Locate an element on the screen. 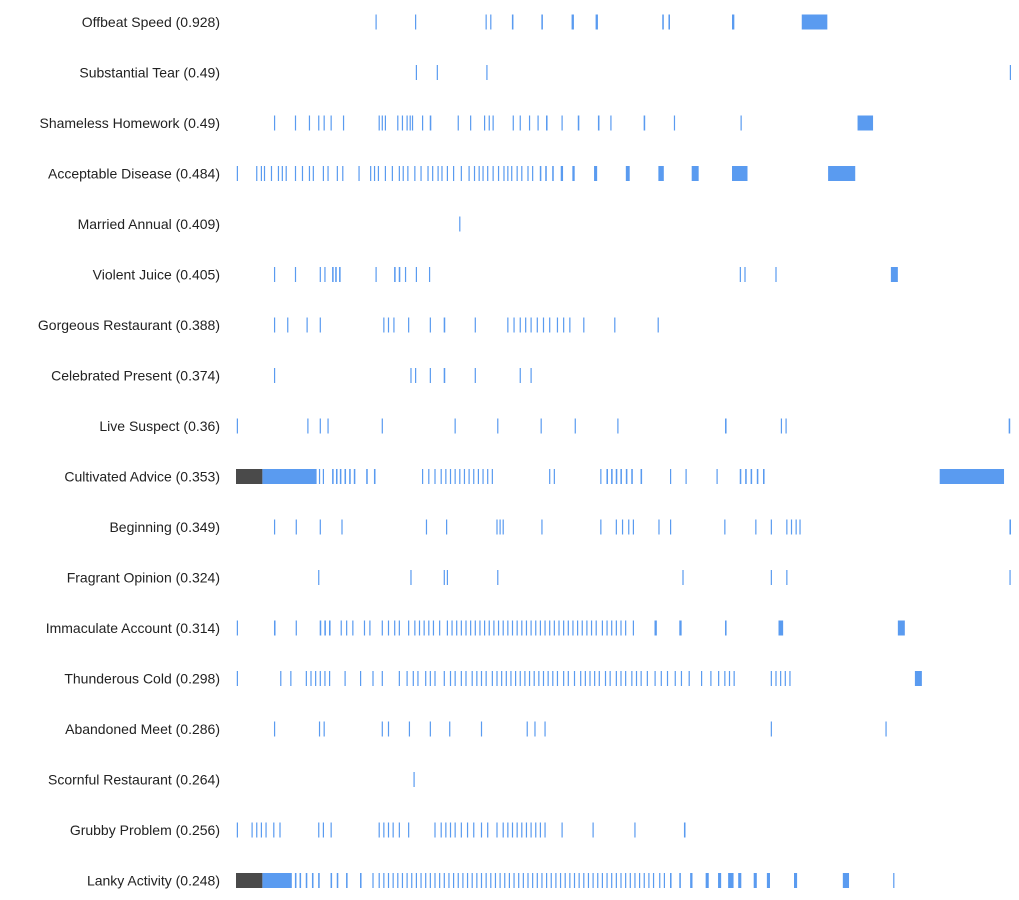  row-label: Live Suspect (0.36) is located at coordinates (159, 426).